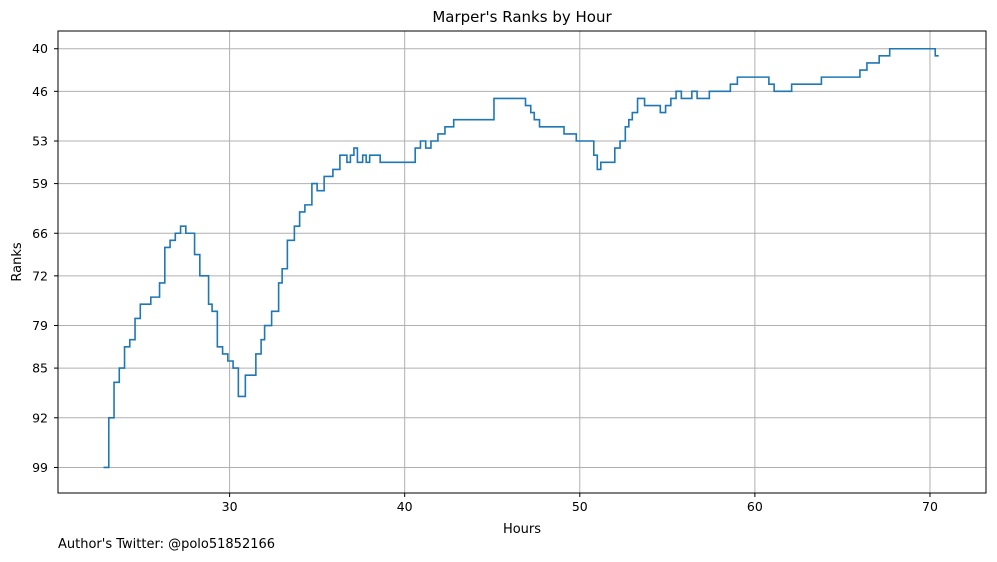  I want to click on x-tick-label: 50, so click(580, 506).